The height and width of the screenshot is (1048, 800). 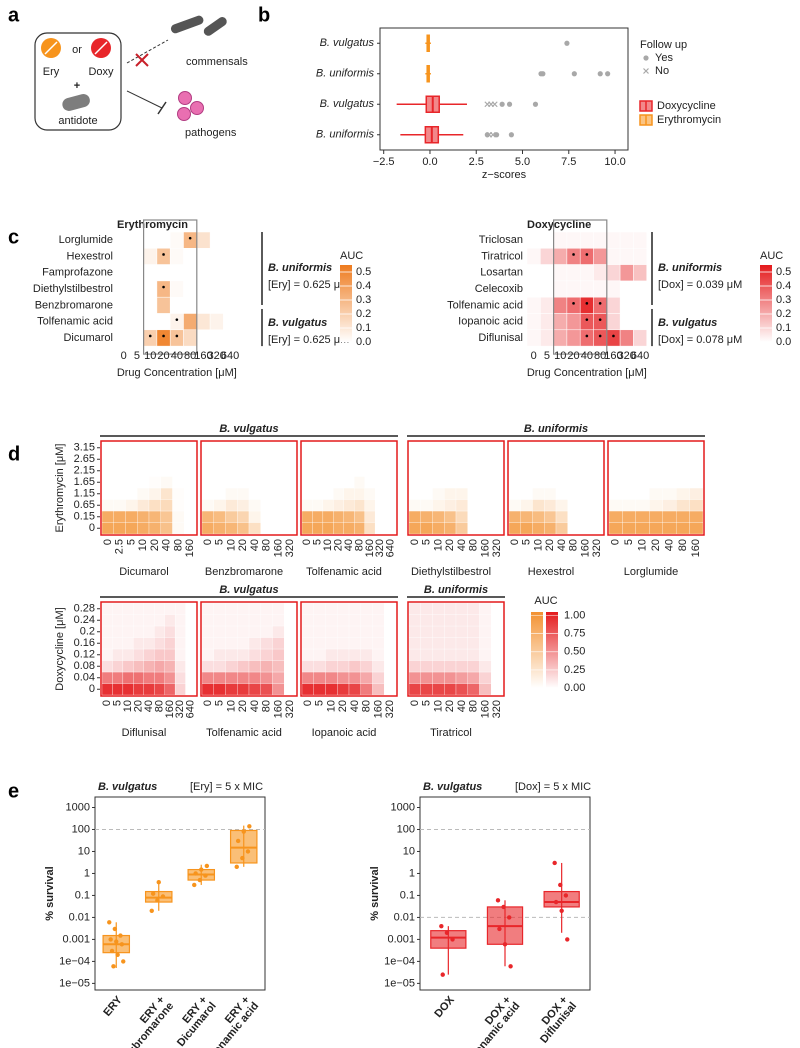 I want to click on cross, so click(x=142, y=60).